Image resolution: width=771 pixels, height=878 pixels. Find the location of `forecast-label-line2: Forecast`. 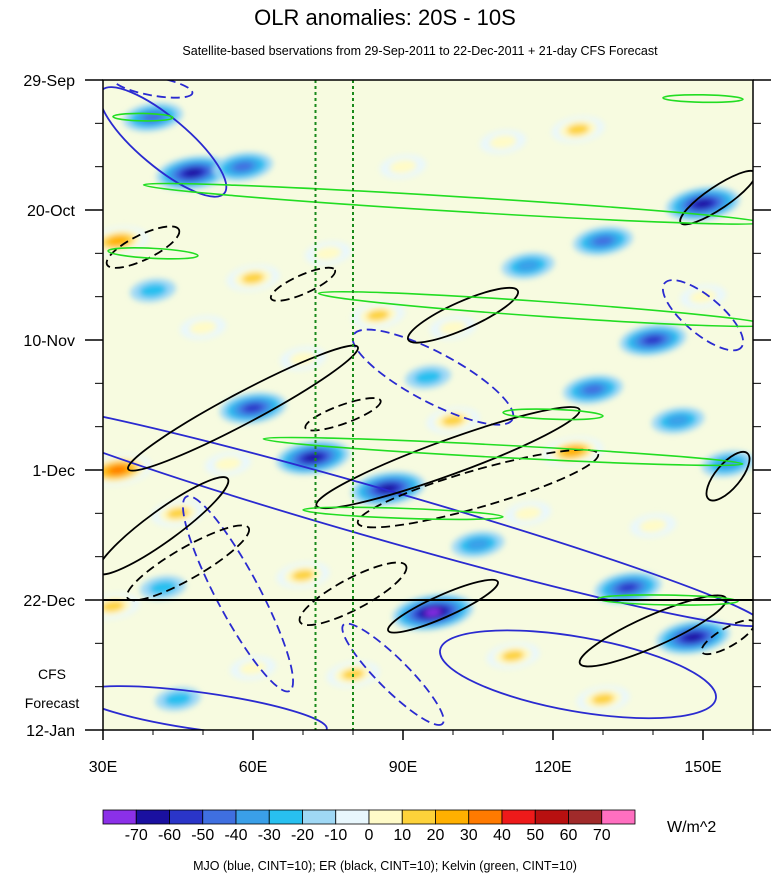

forecast-label-line2: Forecast is located at coordinates (52, 703).